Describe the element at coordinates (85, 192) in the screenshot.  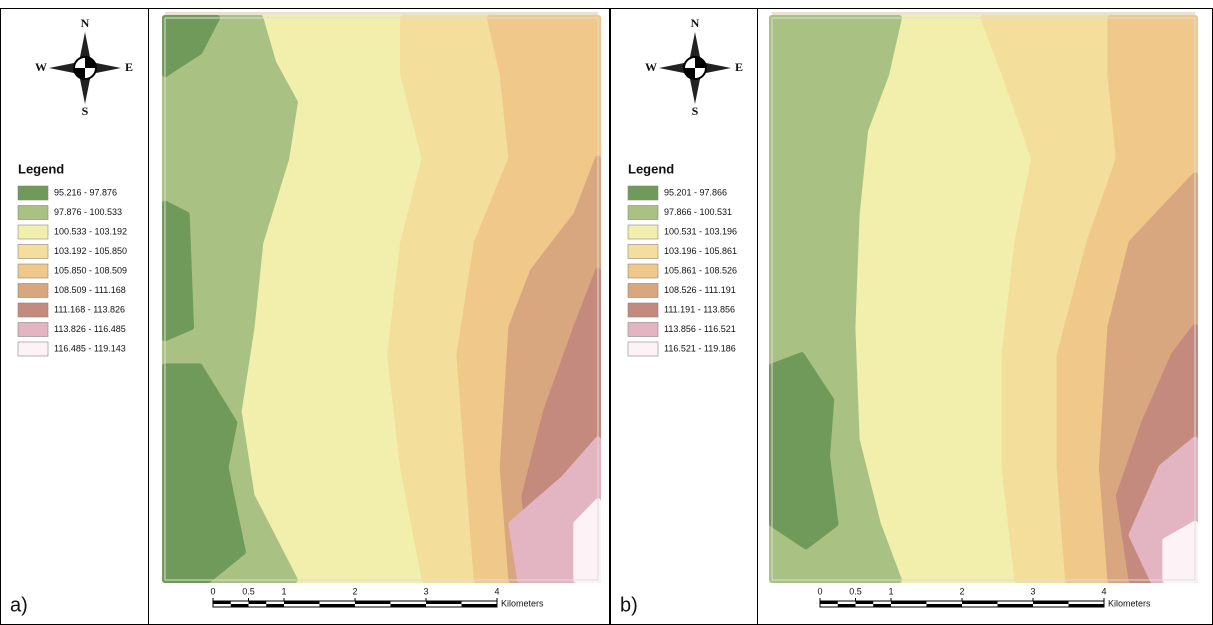
I see `legend-label: 95.216 - 97.876` at that location.